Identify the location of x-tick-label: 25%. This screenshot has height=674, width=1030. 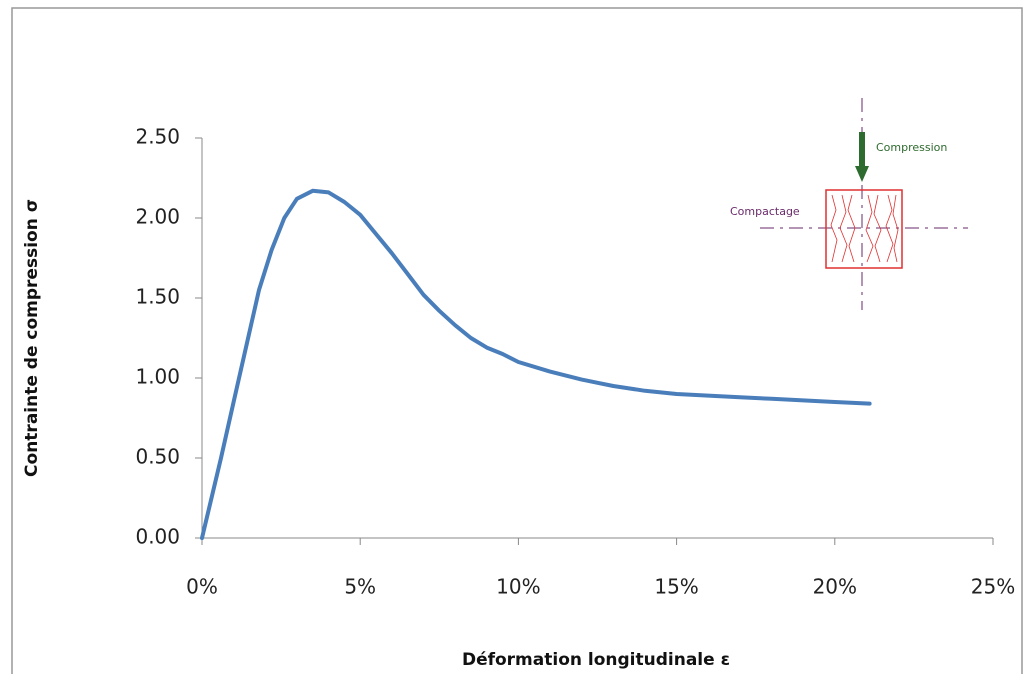
(993, 587).